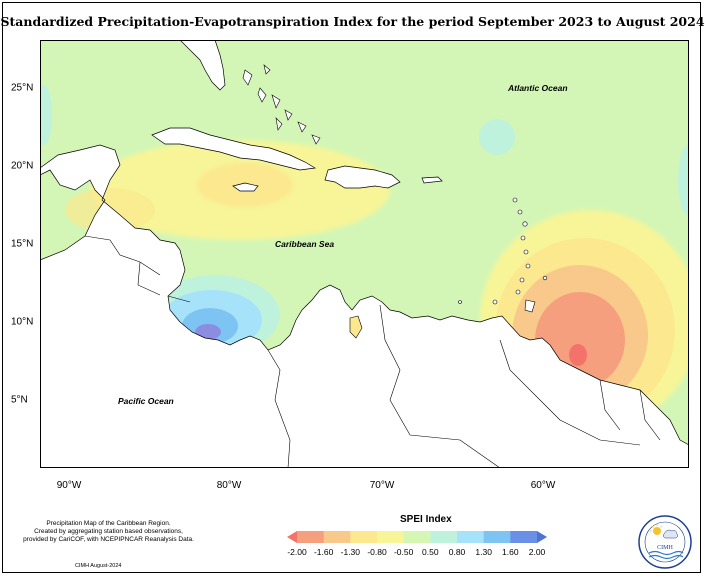 This screenshot has width=705, height=577. I want to click on legend-tick-label: -2.00, so click(297, 552).